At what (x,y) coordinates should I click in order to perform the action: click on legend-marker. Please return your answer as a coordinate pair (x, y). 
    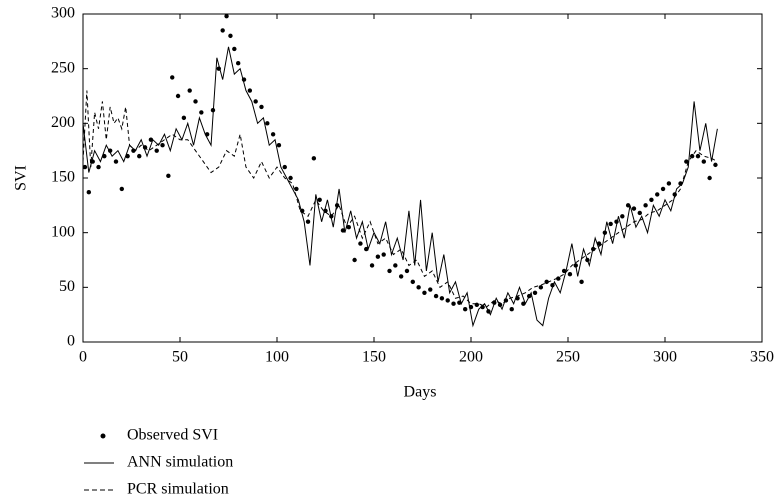
    Looking at the image, I should click on (103, 436).